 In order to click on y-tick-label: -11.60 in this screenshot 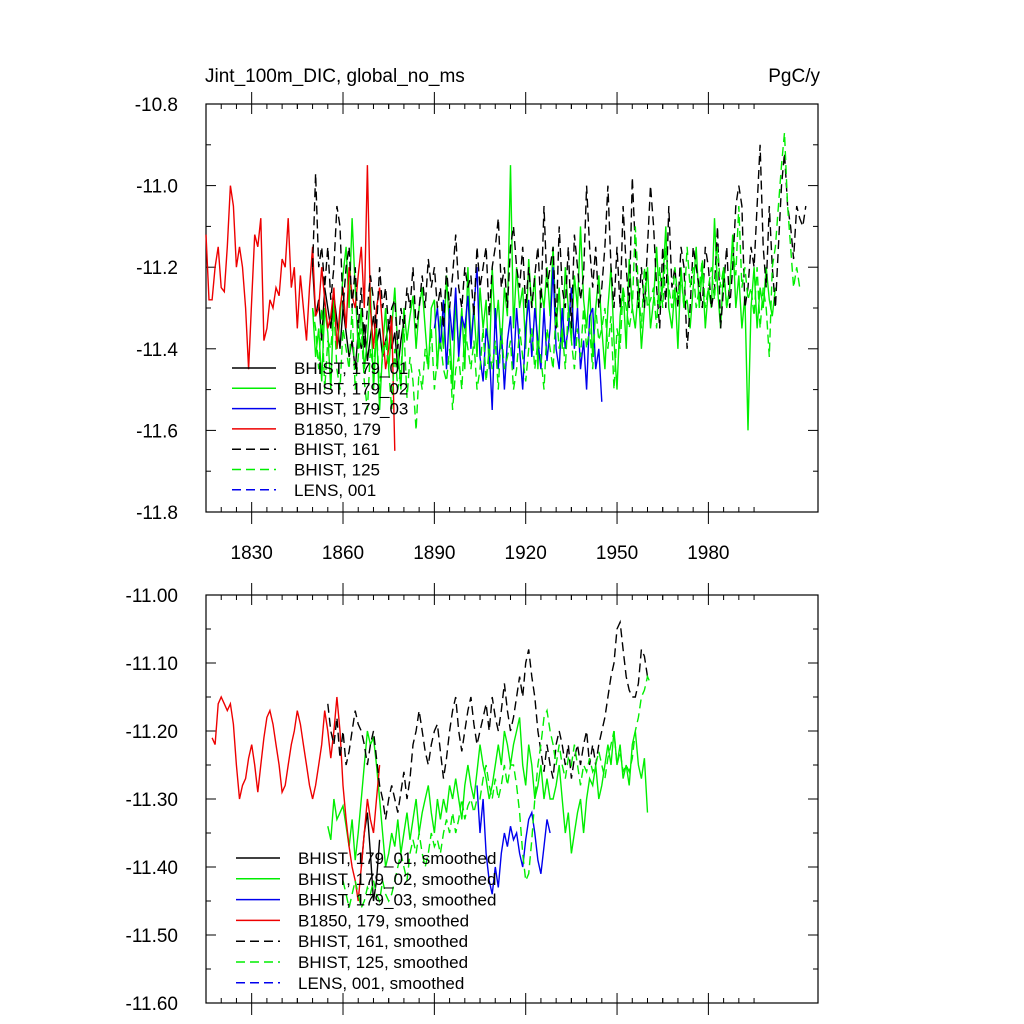, I will do `click(152, 1004)`.